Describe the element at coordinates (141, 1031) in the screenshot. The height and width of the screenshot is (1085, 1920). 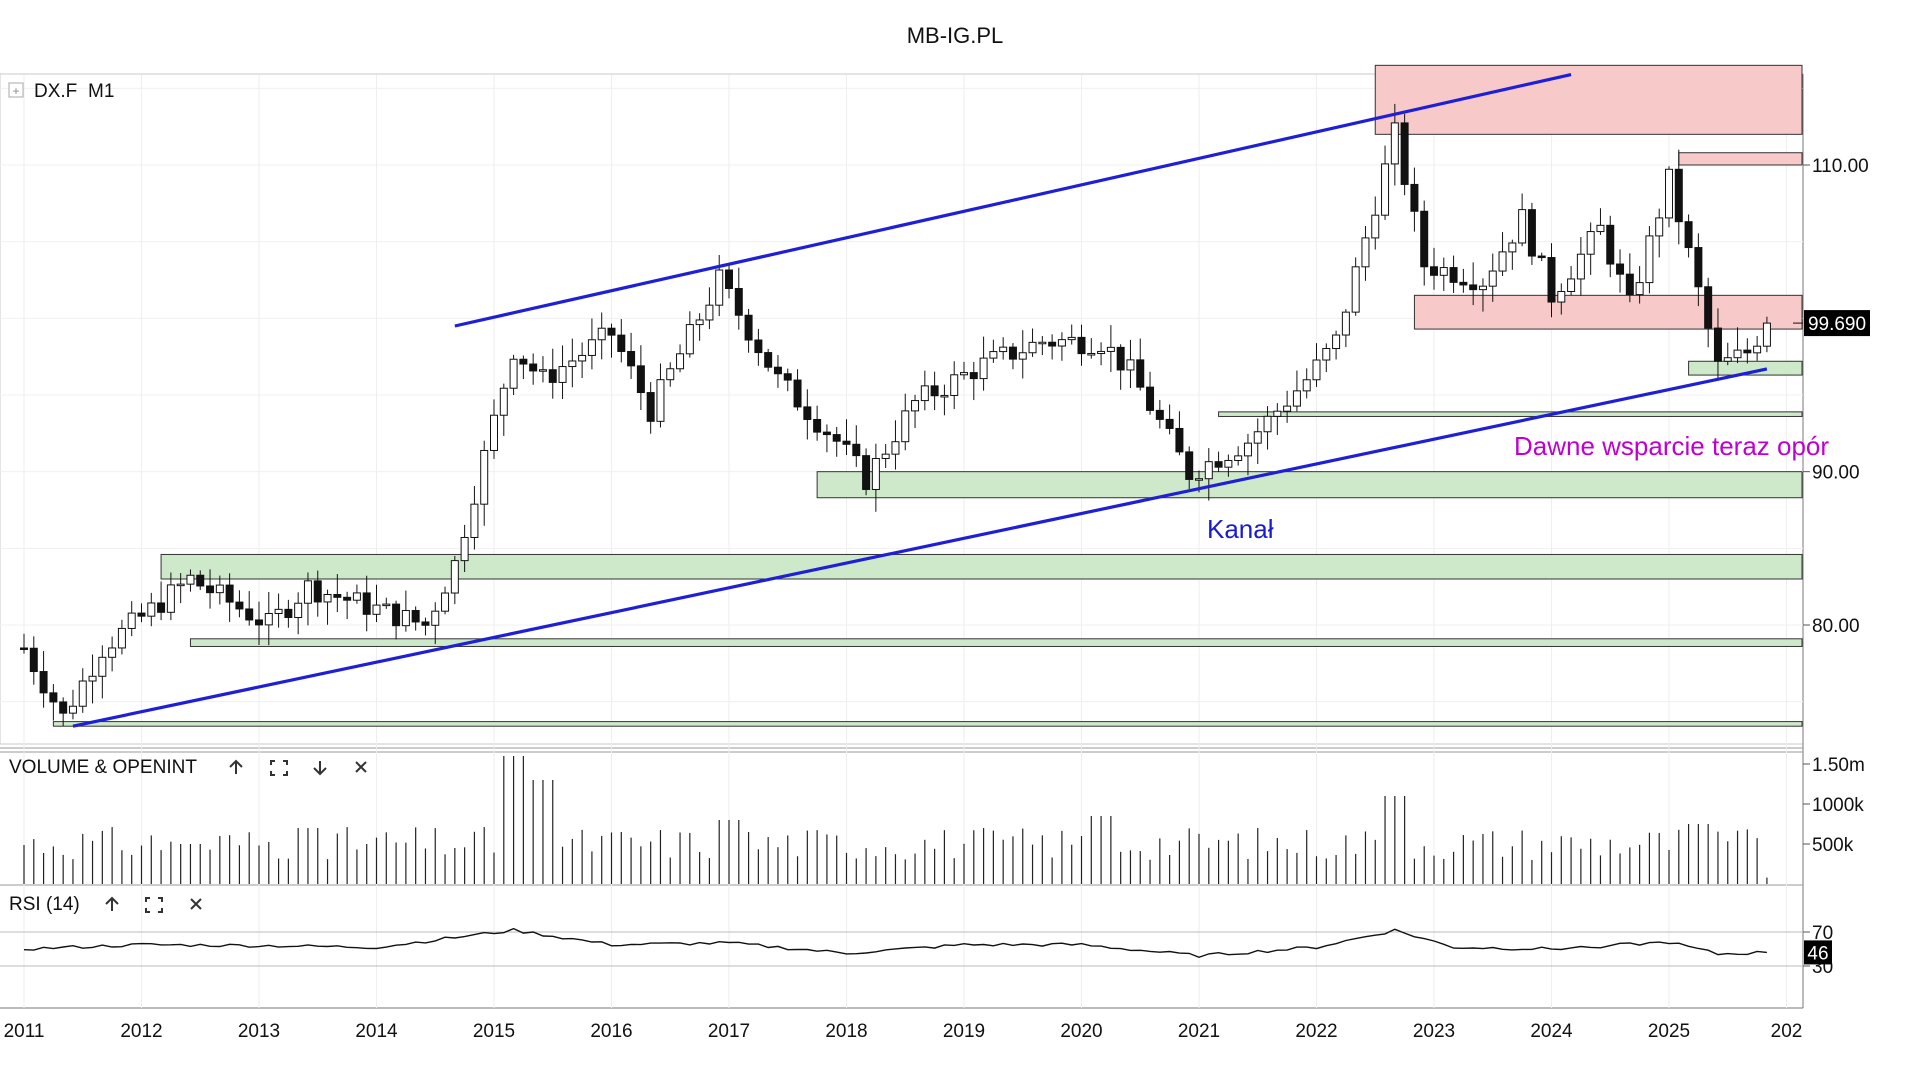
I see `time-label: 2012` at that location.